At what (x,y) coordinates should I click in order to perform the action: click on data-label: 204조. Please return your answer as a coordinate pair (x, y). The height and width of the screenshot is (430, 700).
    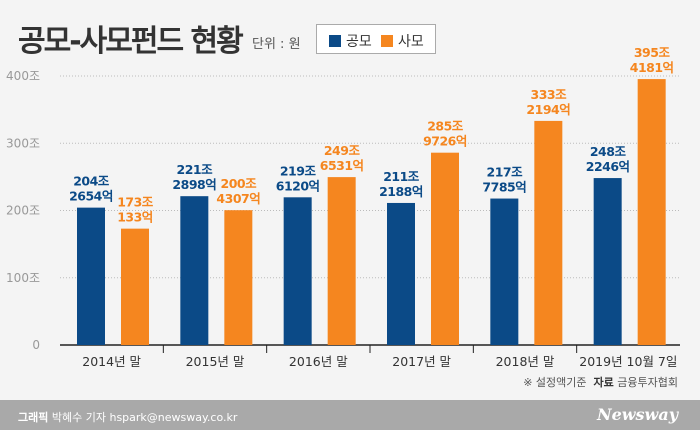
    Looking at the image, I should click on (91, 181).